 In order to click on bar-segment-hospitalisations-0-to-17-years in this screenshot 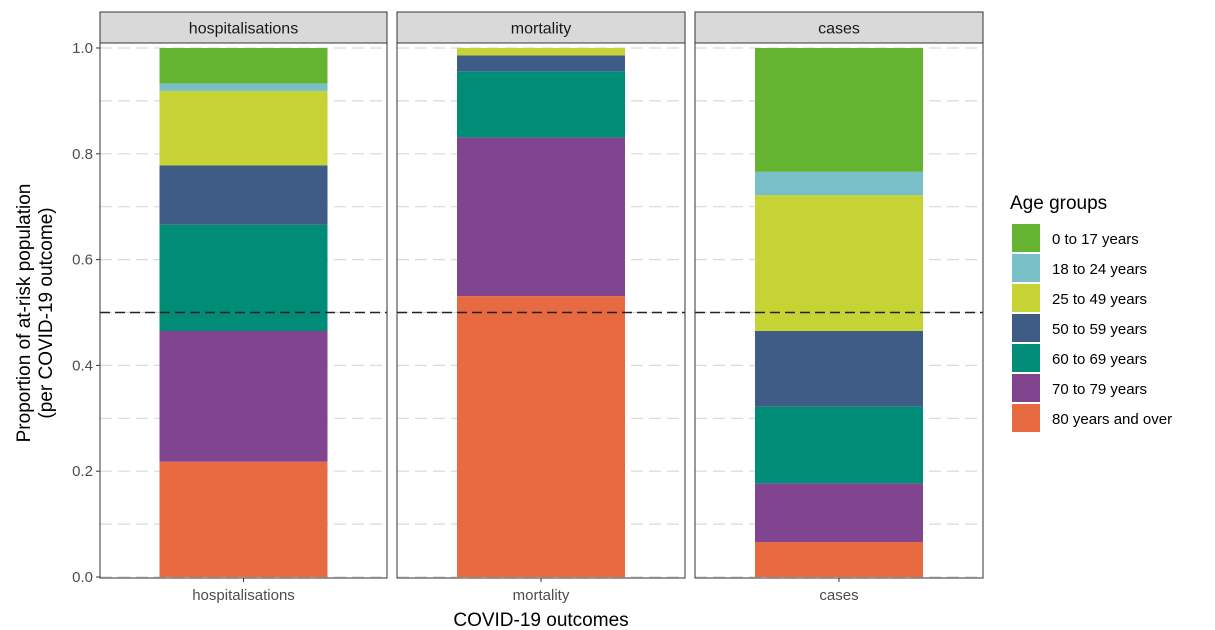, I will do `click(243, 66)`.